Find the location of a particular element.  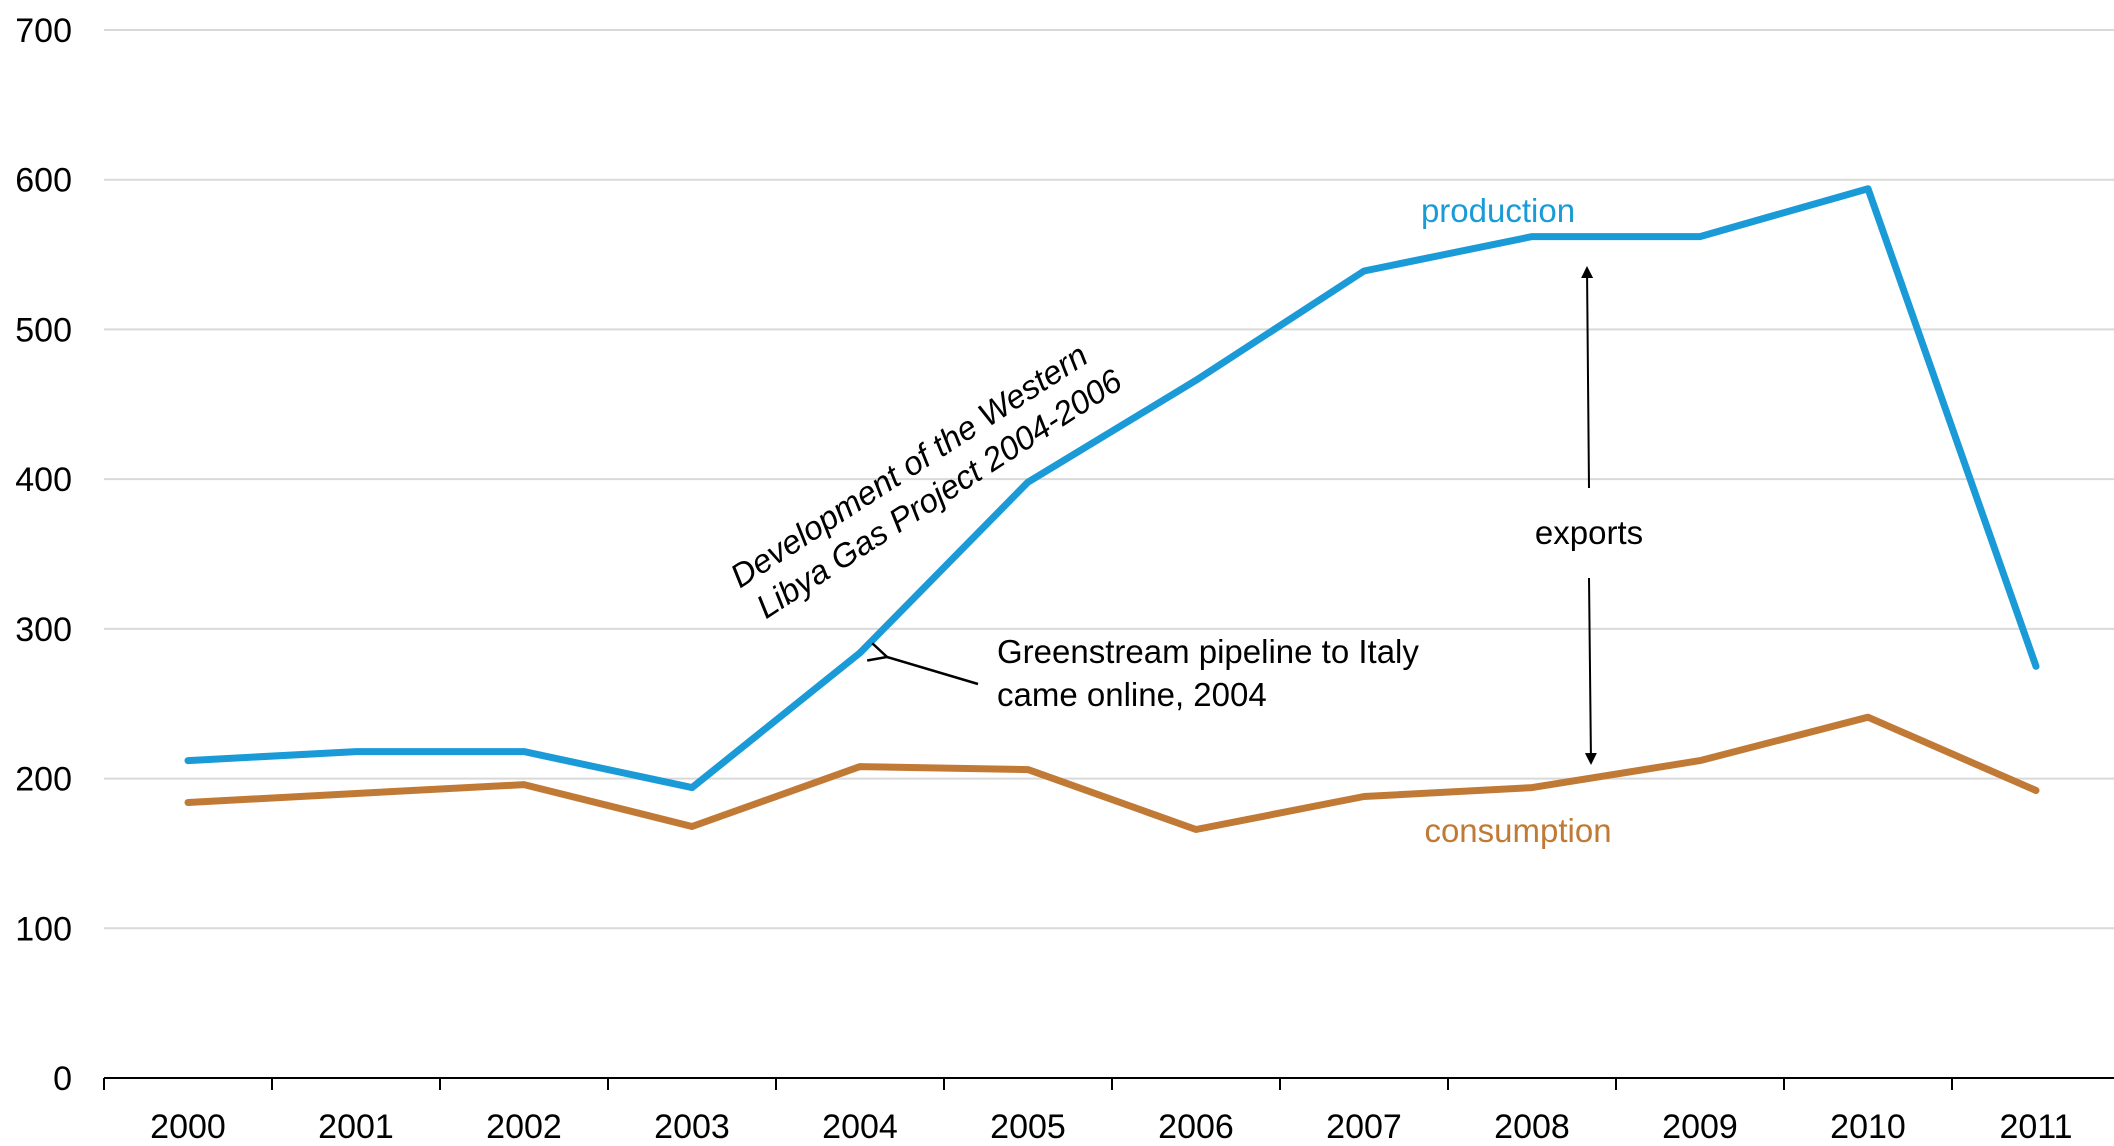

y-tick-label-600: 600 is located at coordinates (43, 181).